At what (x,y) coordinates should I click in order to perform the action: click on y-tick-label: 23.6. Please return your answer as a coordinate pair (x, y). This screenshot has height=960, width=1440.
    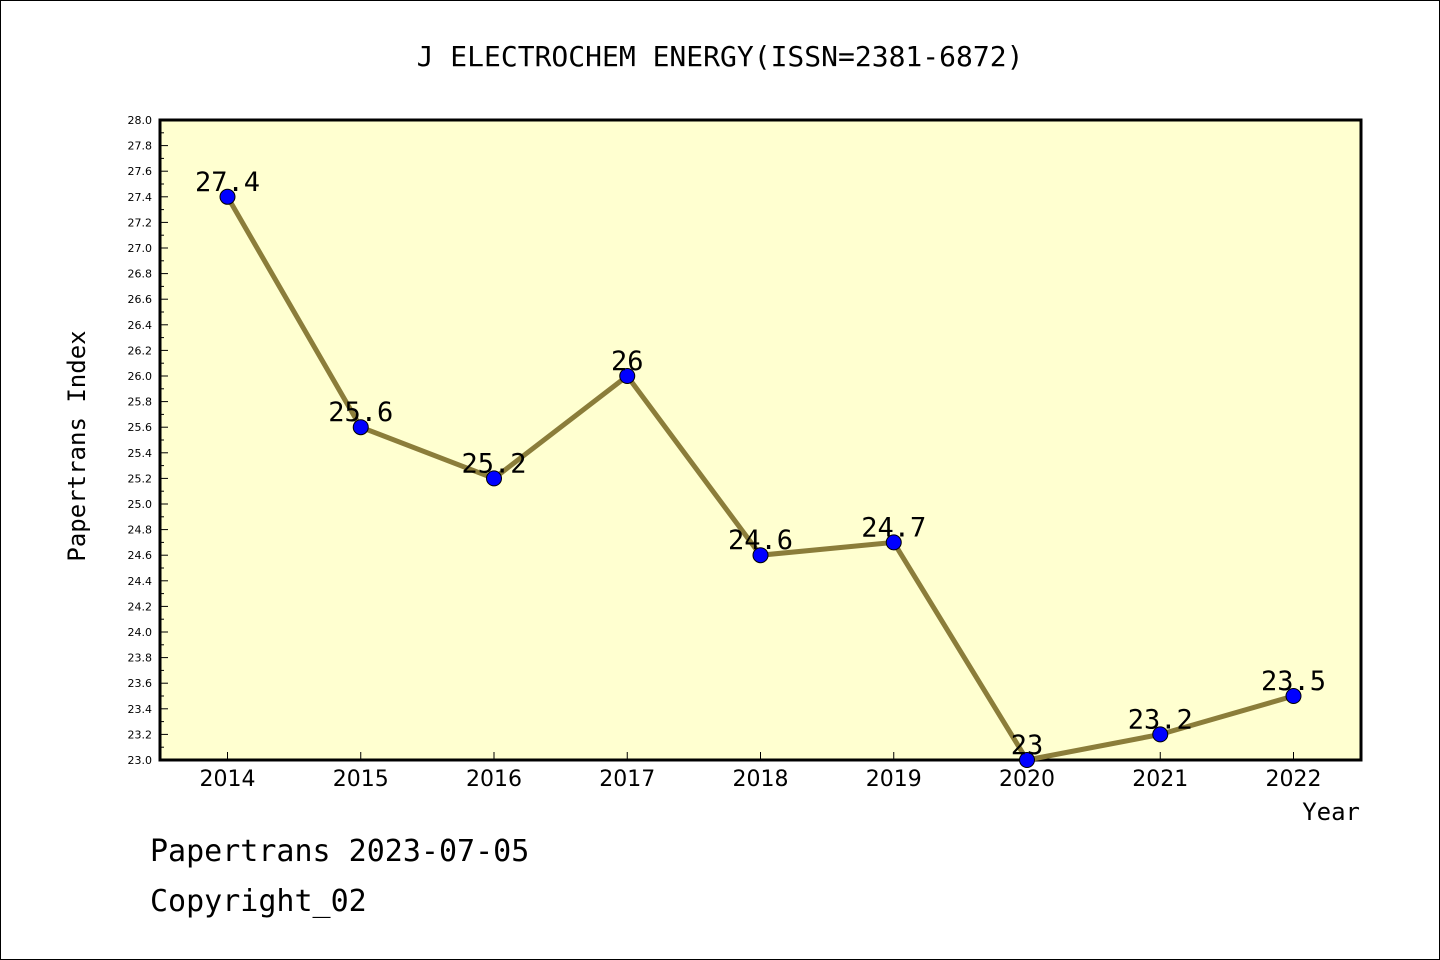
    Looking at the image, I should click on (140, 683).